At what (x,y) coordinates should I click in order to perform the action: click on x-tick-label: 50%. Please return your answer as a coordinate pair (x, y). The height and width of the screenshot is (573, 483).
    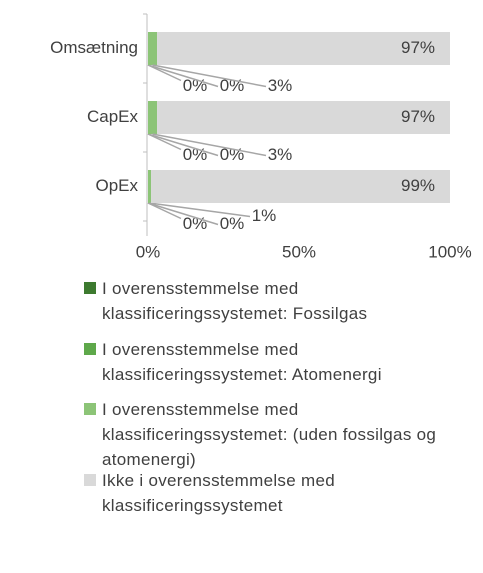
    Looking at the image, I should click on (299, 251).